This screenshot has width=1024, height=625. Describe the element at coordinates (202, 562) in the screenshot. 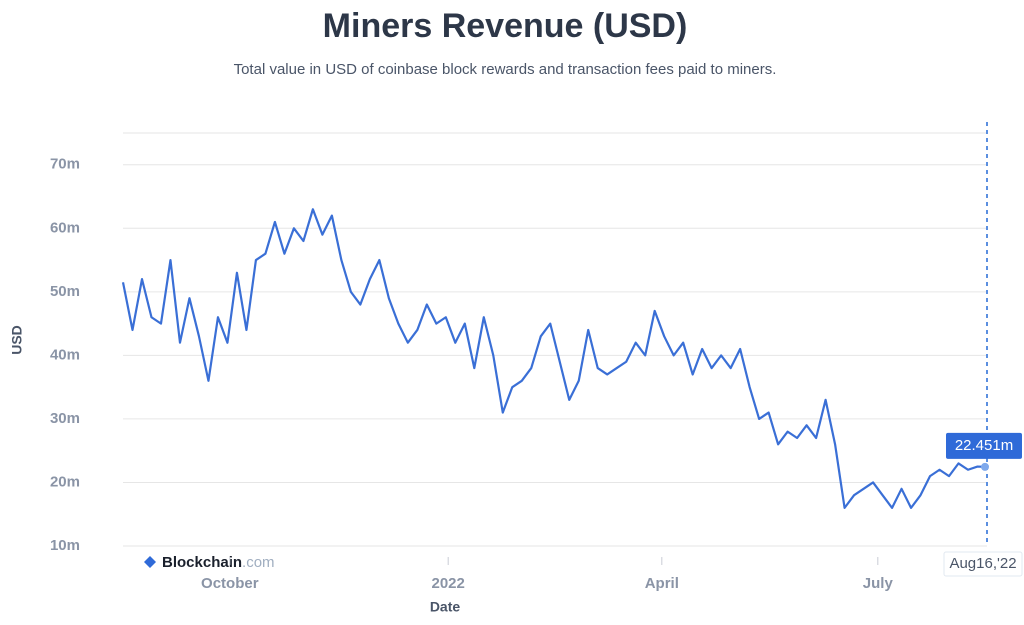

I see `watermark-brand-text: Blockchain` at that location.